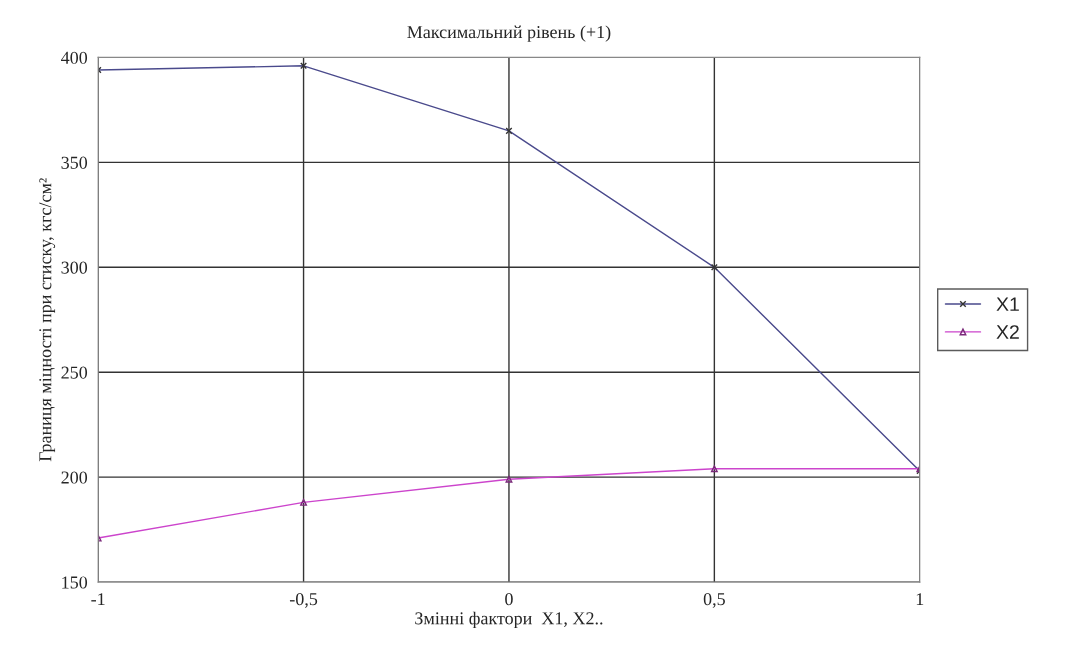 The image size is (1067, 660). Describe the element at coordinates (920, 599) in the screenshot. I see `x-tick-label: 1` at that location.